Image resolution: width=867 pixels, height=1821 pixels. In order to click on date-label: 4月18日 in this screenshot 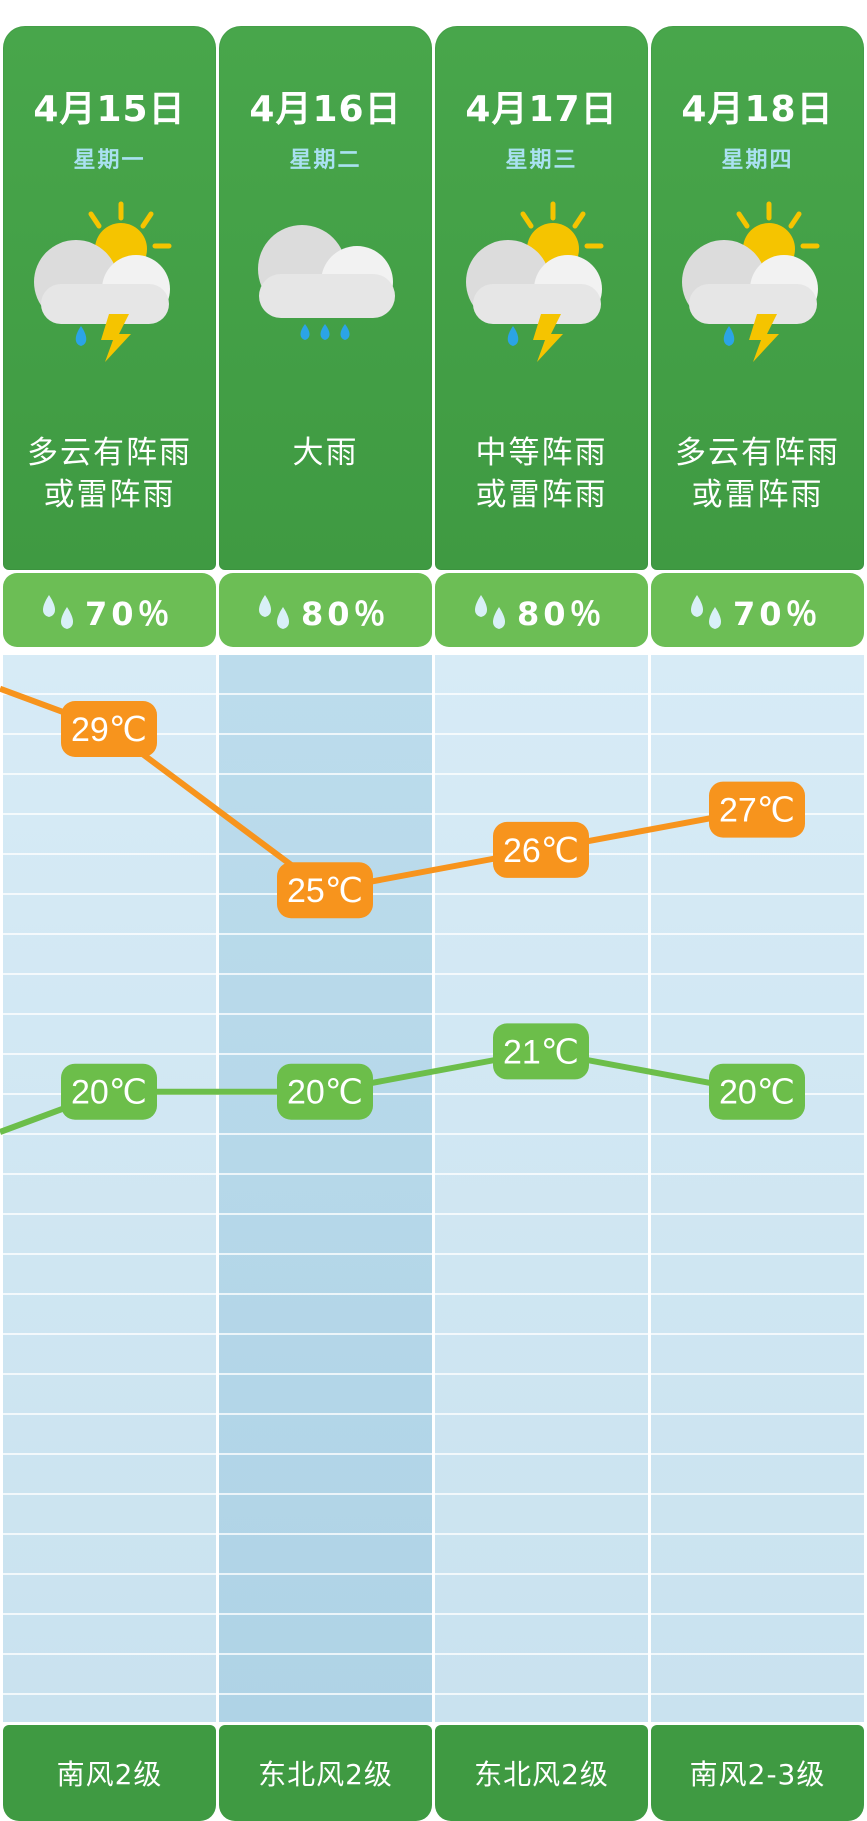, I will do `click(757, 109)`.